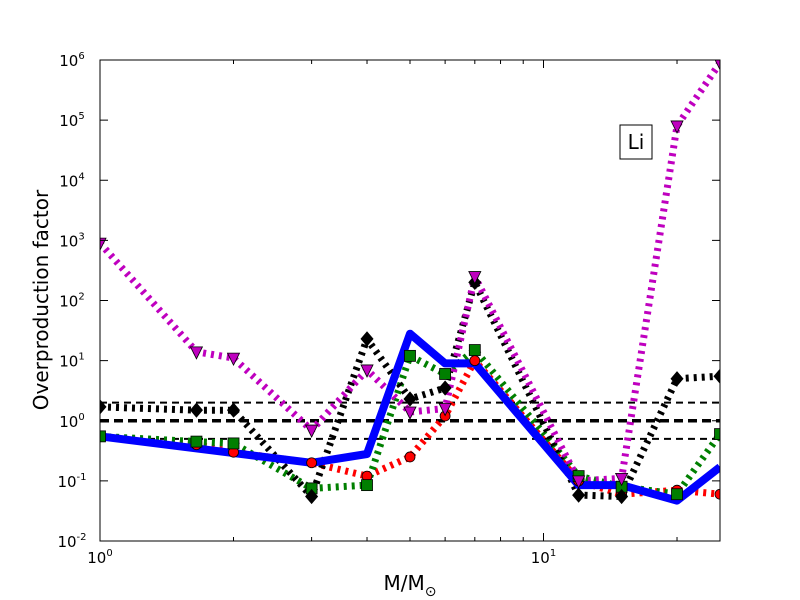 Image resolution: width=800 pixels, height=600 pixels. I want to click on y-tick-label: 10⁻¹, so click(71, 481).